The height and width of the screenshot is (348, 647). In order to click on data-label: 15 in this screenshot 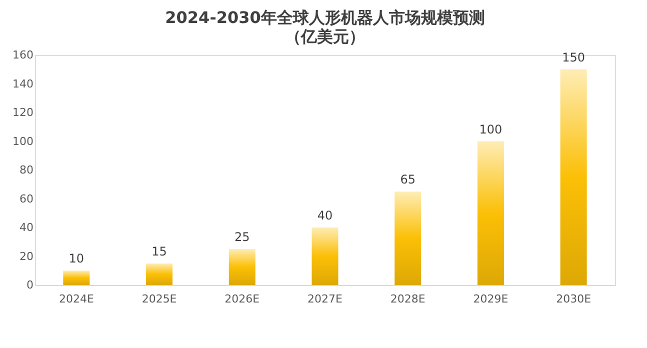, I will do `click(159, 251)`.